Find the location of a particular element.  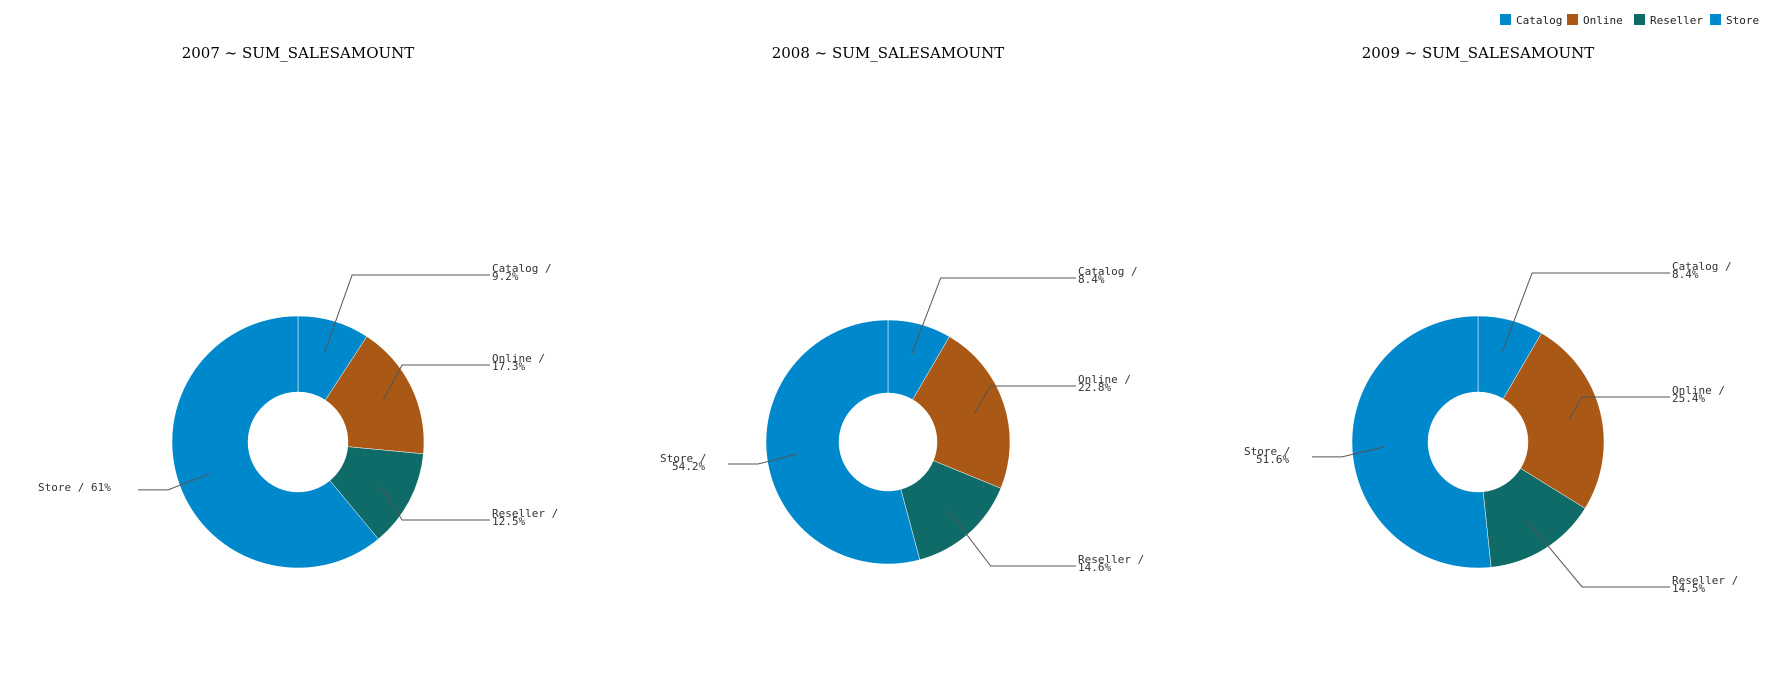

slice-label-reseller: Reseller /14.6% is located at coordinates (1111, 563).